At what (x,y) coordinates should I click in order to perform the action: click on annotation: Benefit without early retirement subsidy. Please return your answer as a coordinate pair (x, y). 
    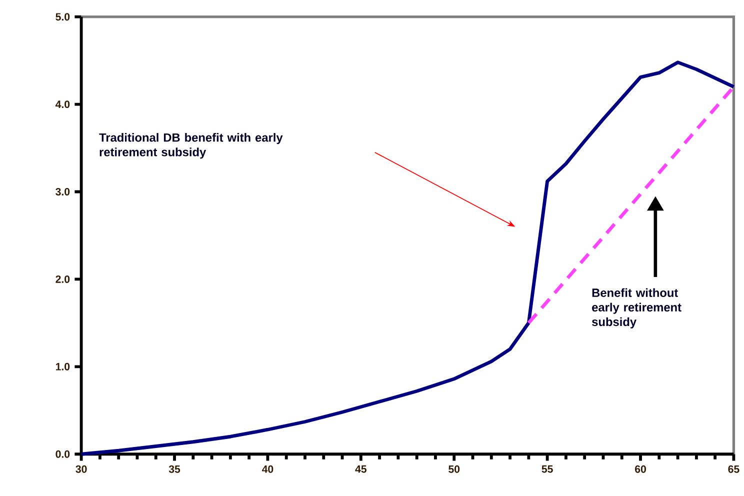
    Looking at the image, I should click on (637, 308).